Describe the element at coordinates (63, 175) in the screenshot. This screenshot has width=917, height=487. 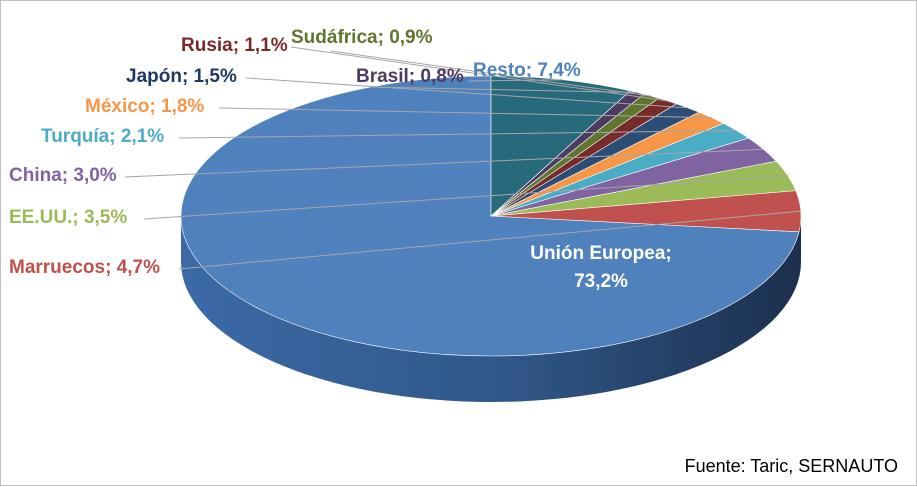
I see `label-china: China; 3,0%` at that location.